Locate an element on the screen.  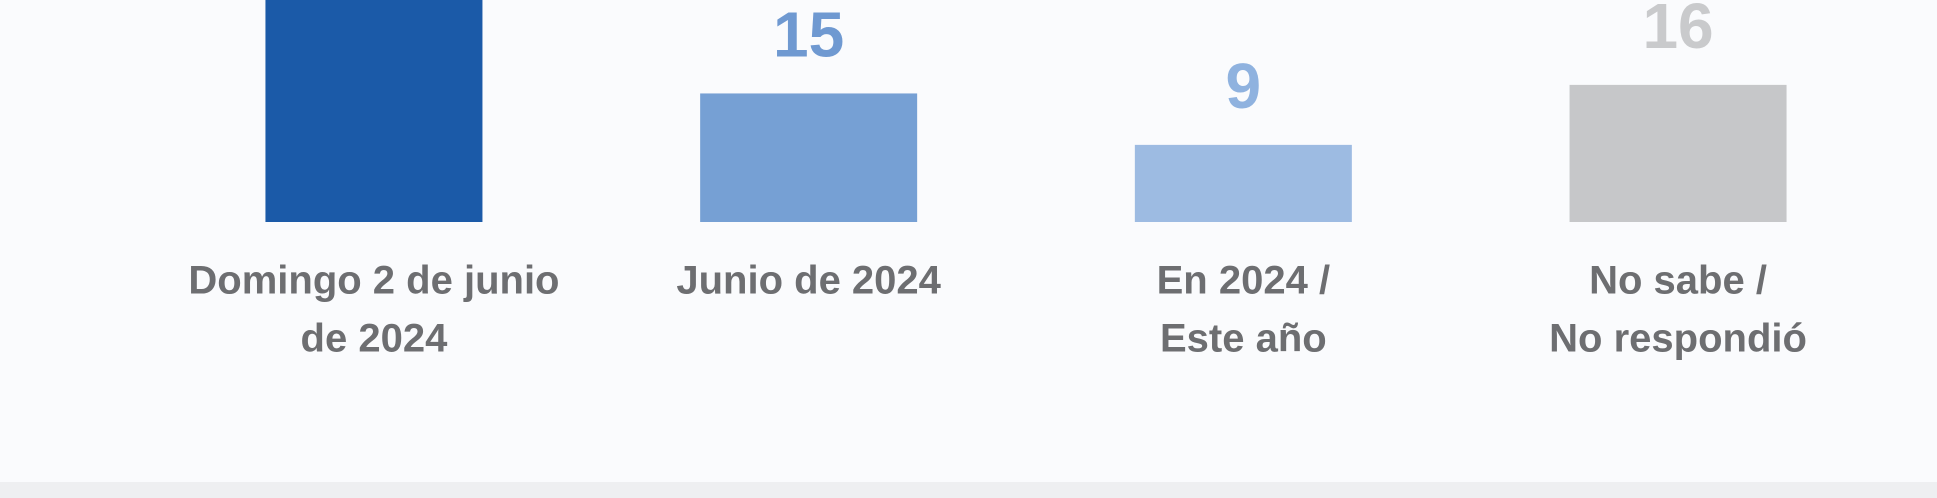
value-label: 16 is located at coordinates (1677, 31).